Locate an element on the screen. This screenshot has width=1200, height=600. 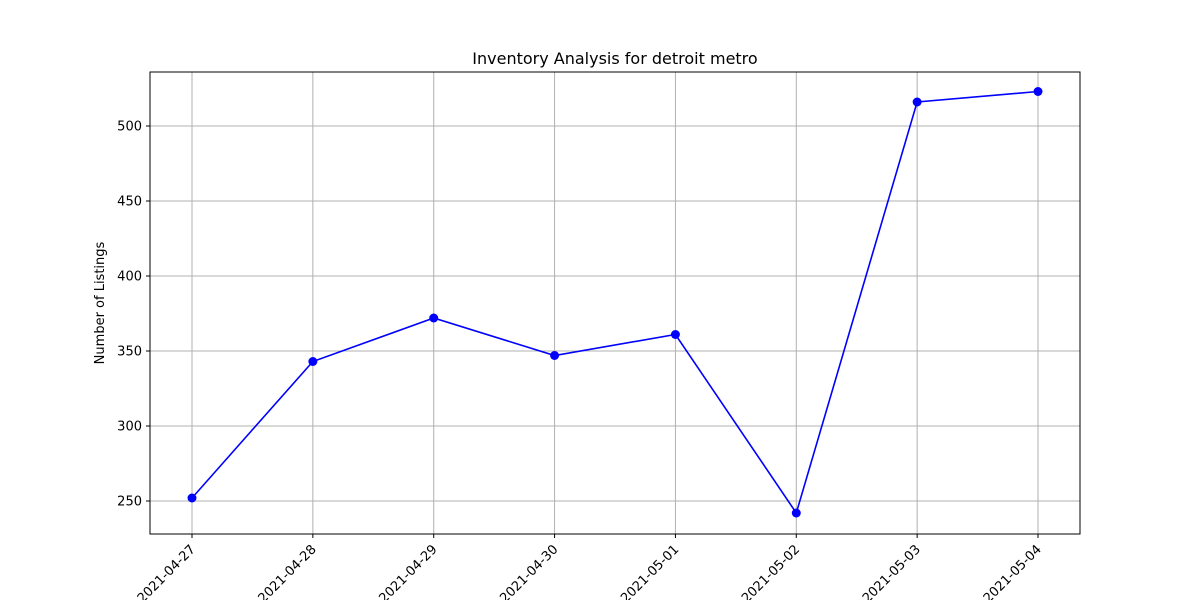
y-axis-ticks: 250 300 350 400 450 500 is located at coordinates (133, 315).